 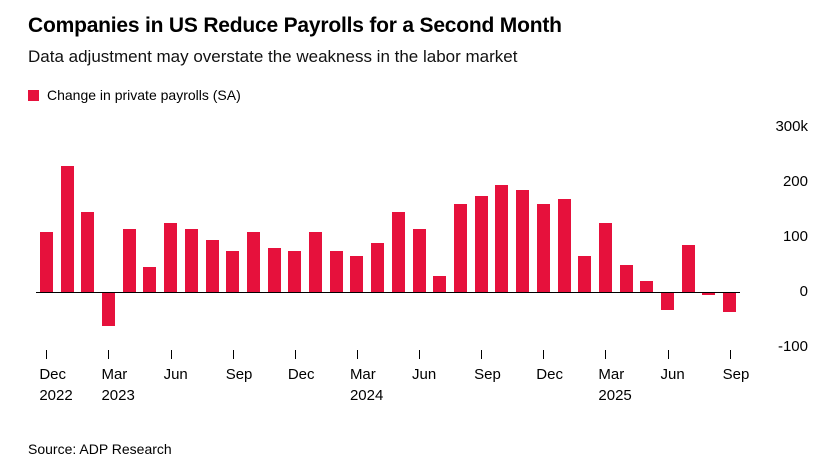 What do you see at coordinates (419, 260) in the screenshot?
I see `bar-jun-2024` at bounding box center [419, 260].